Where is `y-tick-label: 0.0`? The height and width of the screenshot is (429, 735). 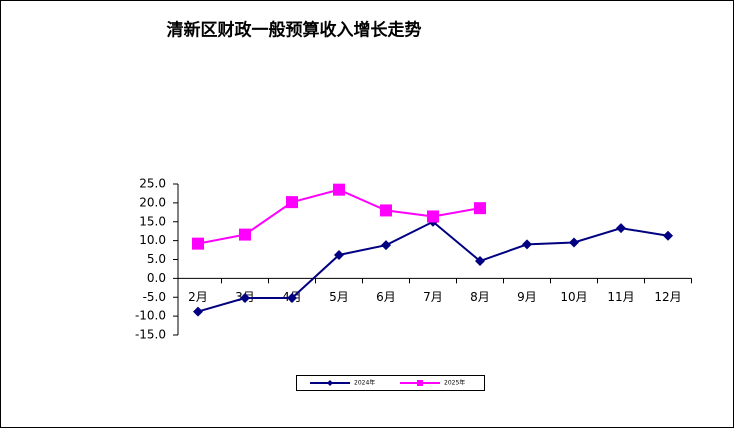
y-tick-label: 0.0 is located at coordinates (156, 278).